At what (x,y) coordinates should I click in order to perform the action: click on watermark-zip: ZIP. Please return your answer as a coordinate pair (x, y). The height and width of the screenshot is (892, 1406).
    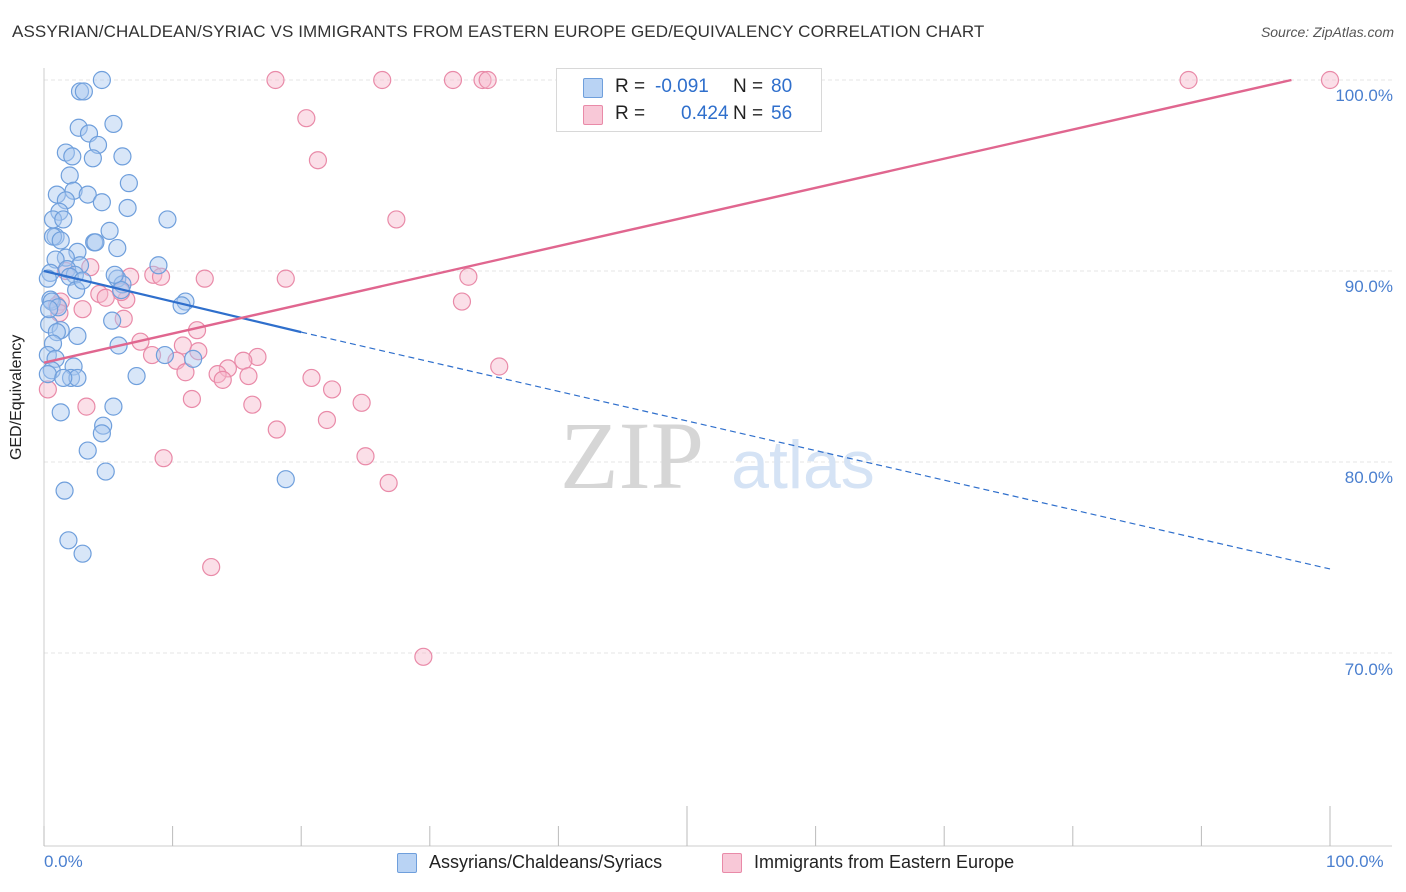
    Looking at the image, I should click on (632, 455).